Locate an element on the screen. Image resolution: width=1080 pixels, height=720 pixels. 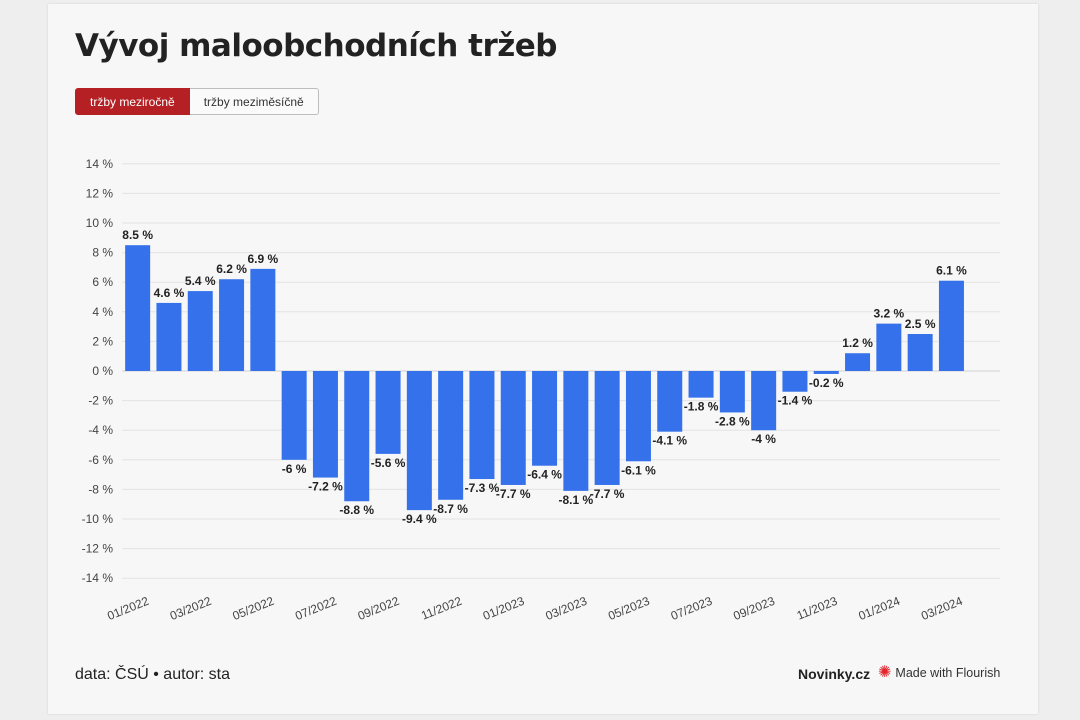
x-tick-label: 11/2022 is located at coordinates (441, 608).